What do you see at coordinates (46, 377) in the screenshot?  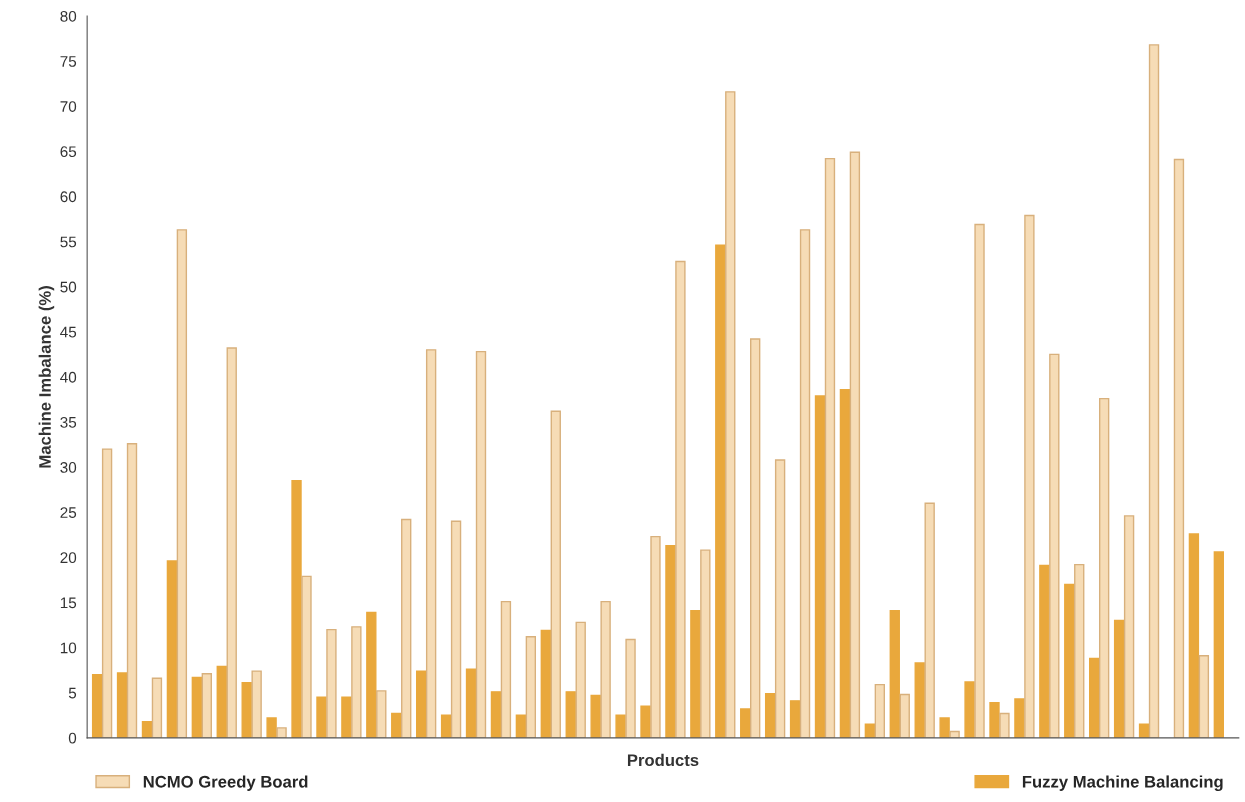 I see `y-axis-title: Machine Imbalance (%)` at bounding box center [46, 377].